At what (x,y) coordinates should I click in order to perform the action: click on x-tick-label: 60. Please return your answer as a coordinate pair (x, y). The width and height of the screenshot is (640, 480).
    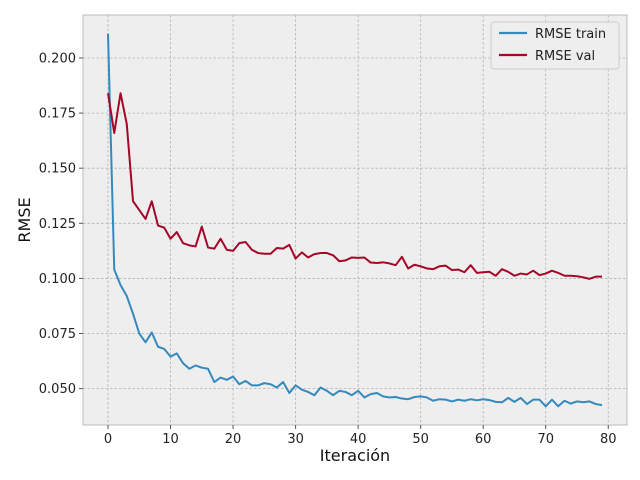
    Looking at the image, I should click on (483, 439).